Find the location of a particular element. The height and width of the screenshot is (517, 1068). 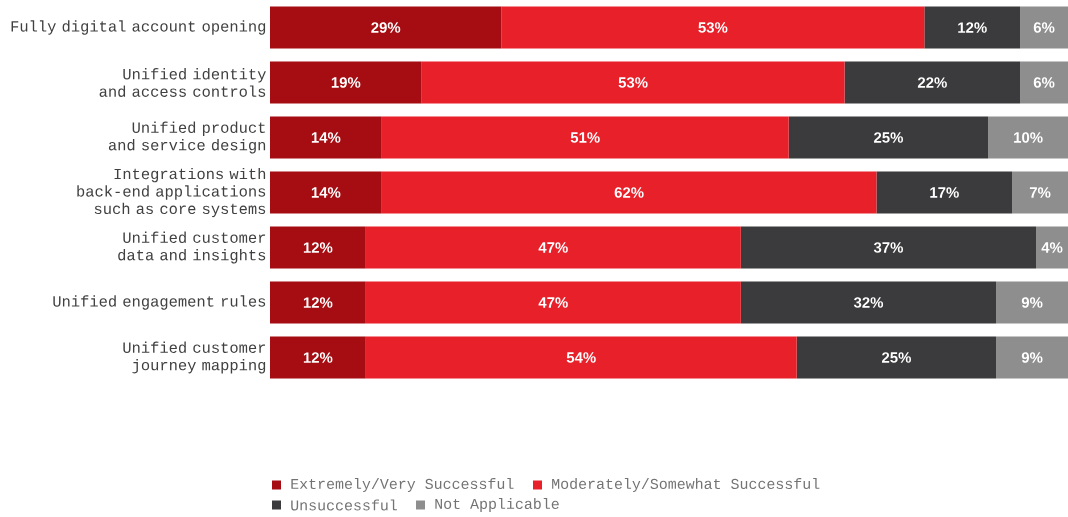

data-label: 10% is located at coordinates (1028, 137).